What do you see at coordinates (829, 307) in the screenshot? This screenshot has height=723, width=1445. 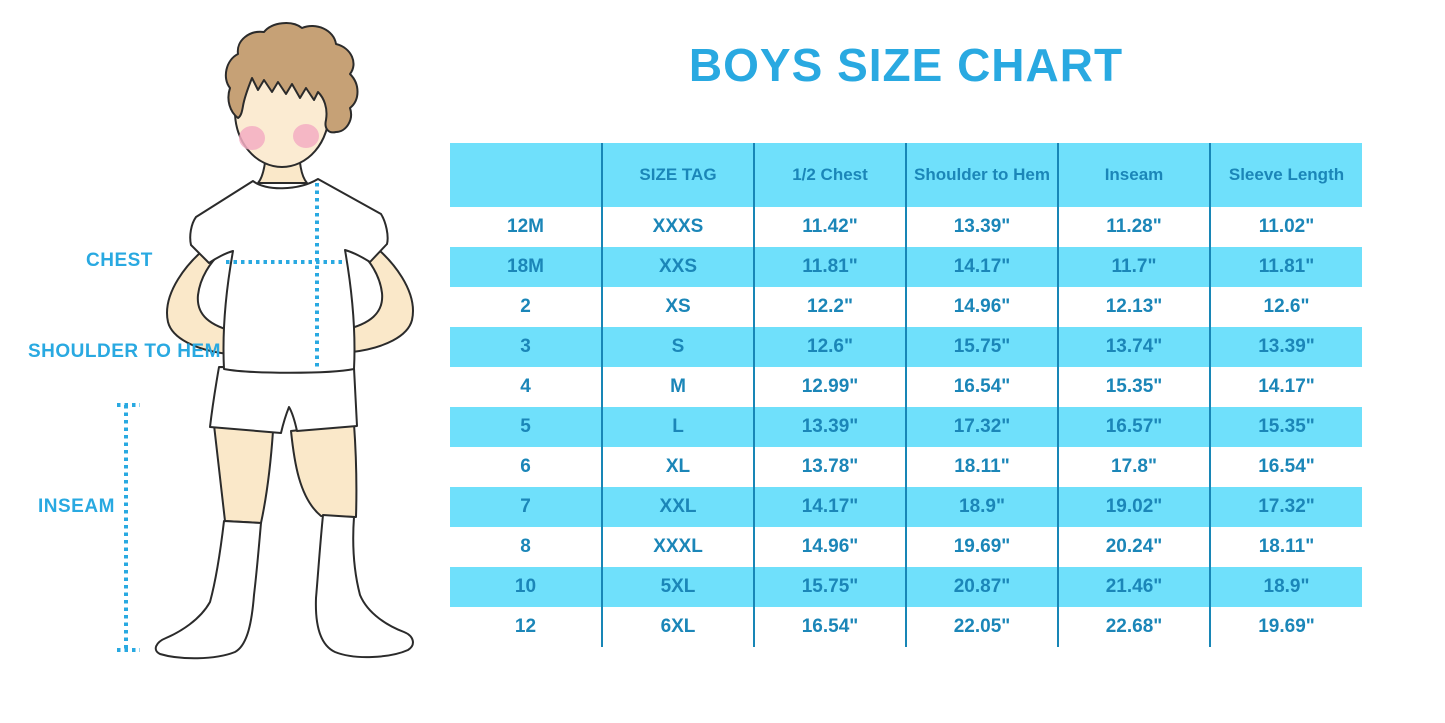 I see `measurement-cell: 12.2"` at bounding box center [829, 307].